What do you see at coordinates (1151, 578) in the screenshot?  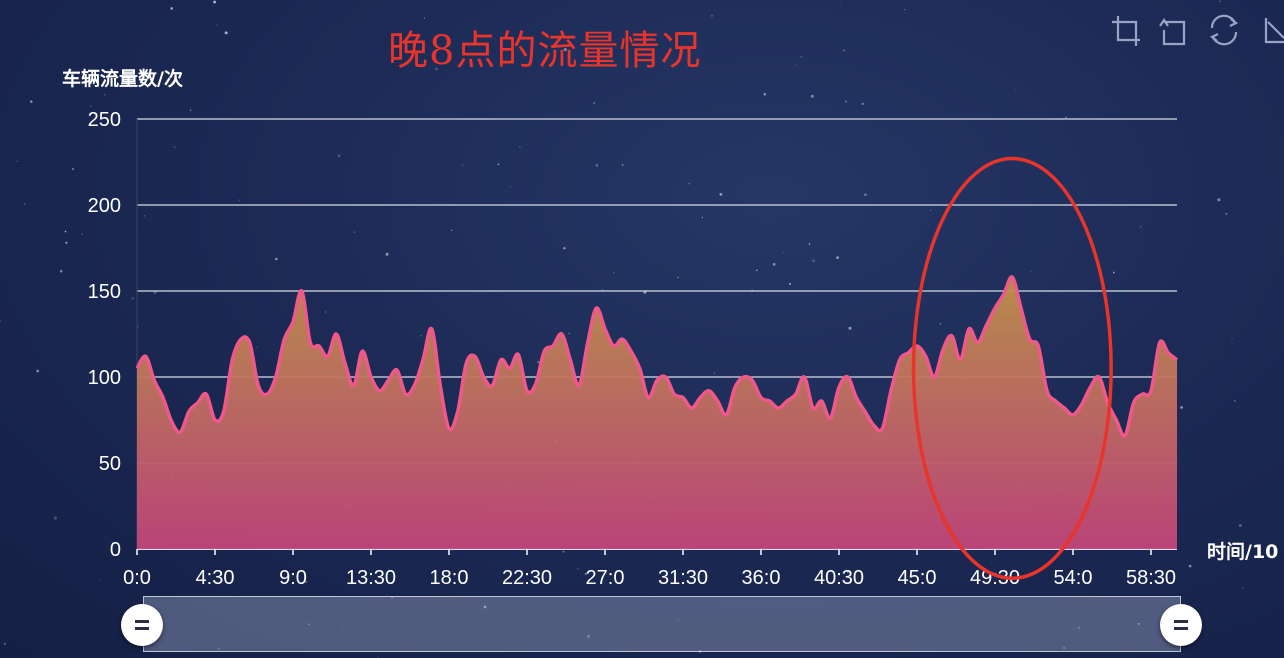 I see `x-tick-label: 58:30` at bounding box center [1151, 578].